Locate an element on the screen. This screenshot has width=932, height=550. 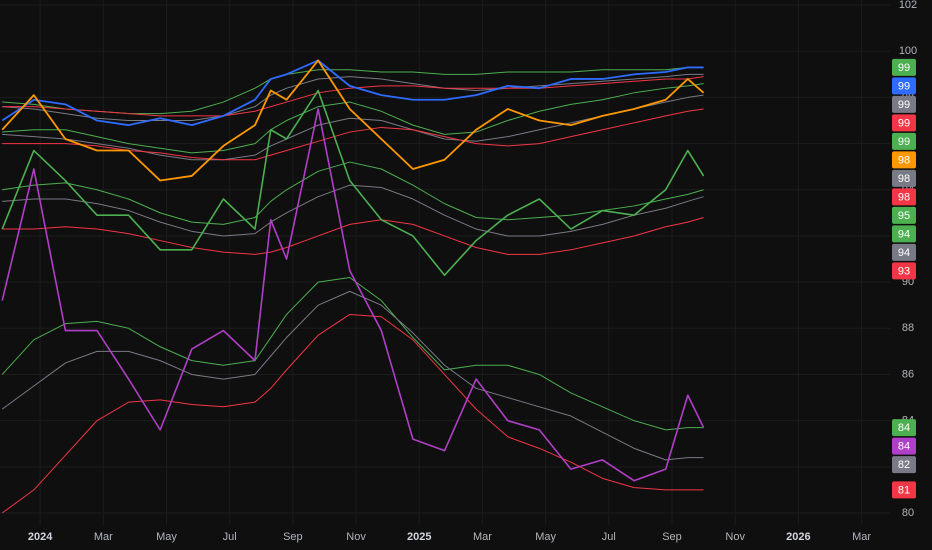
end-tag-label: 95 is located at coordinates (904, 216).